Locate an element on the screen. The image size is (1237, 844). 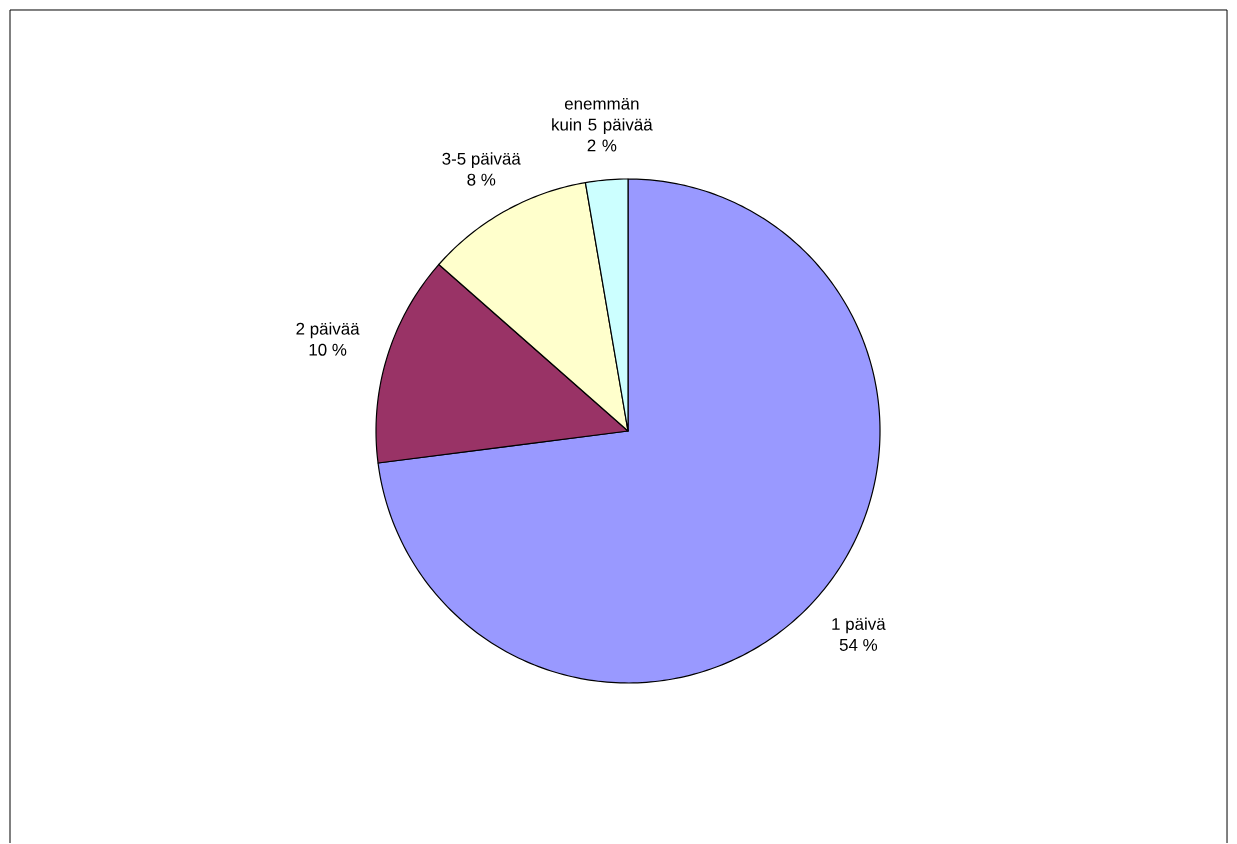
data-label: 54 % is located at coordinates (858, 645).